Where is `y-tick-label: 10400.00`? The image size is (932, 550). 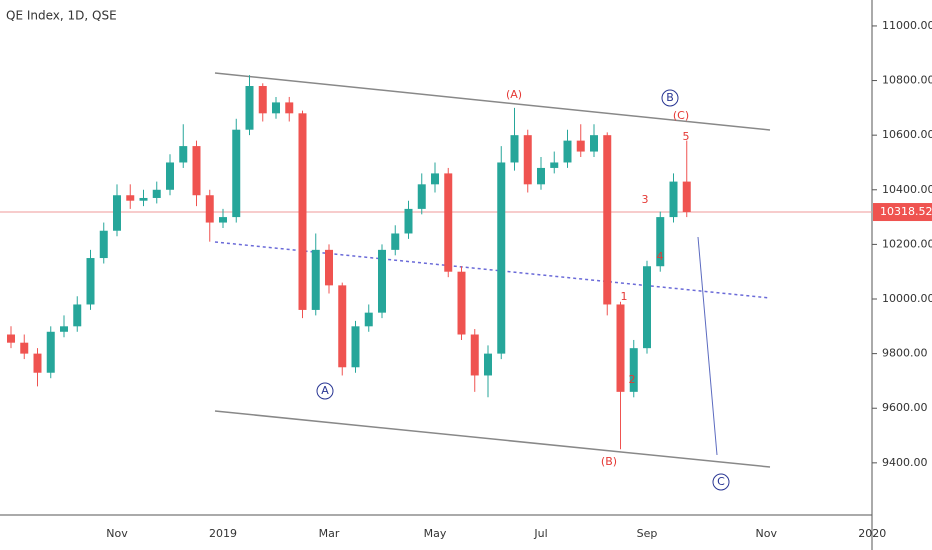 y-tick-label: 10400.00 is located at coordinates (907, 189).